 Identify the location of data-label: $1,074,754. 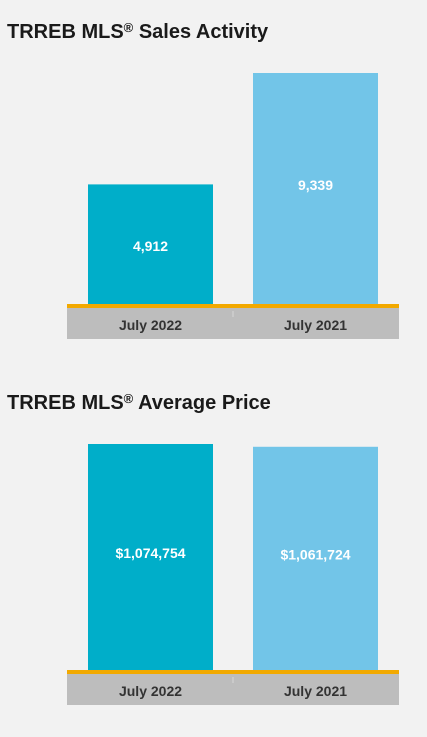
(150, 553).